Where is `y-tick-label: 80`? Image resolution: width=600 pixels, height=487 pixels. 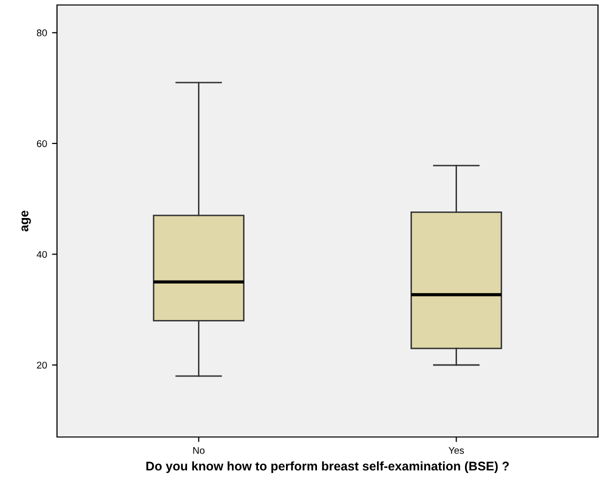
y-tick-label: 80 is located at coordinates (41, 32).